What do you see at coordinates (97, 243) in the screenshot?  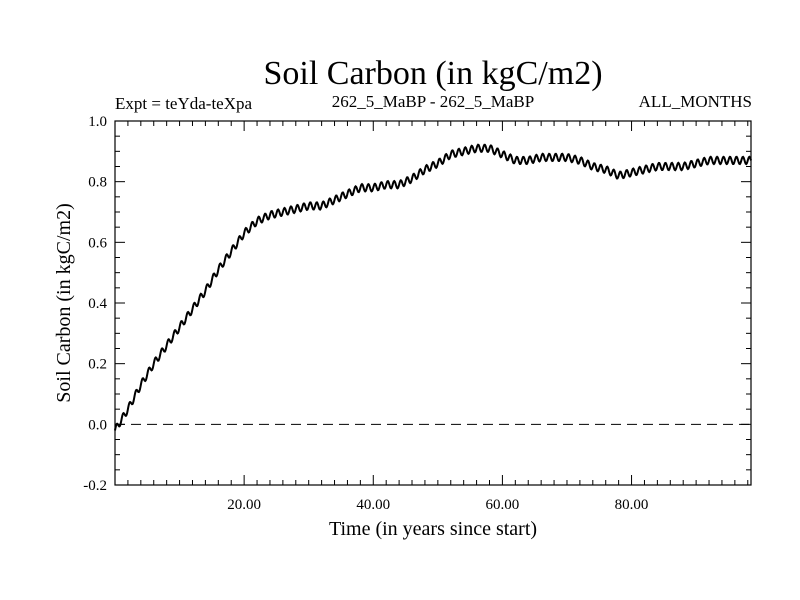 I see `y-tick-label: 0.6` at bounding box center [97, 243].